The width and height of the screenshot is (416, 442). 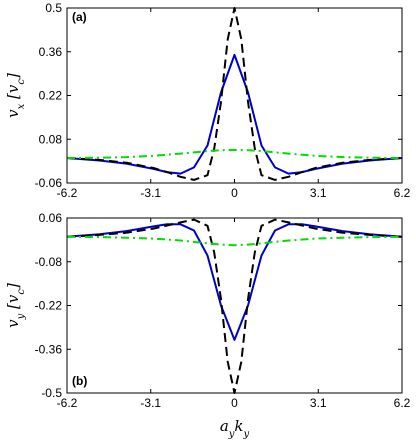 I want to click on panel-b-label: (b), so click(x=79, y=381).